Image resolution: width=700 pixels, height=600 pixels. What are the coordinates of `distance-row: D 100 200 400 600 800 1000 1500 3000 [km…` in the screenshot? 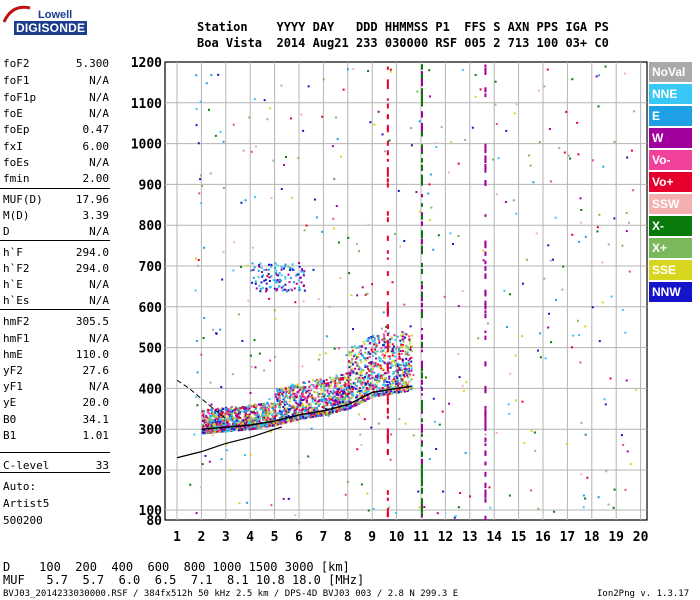 It's located at (176, 567).